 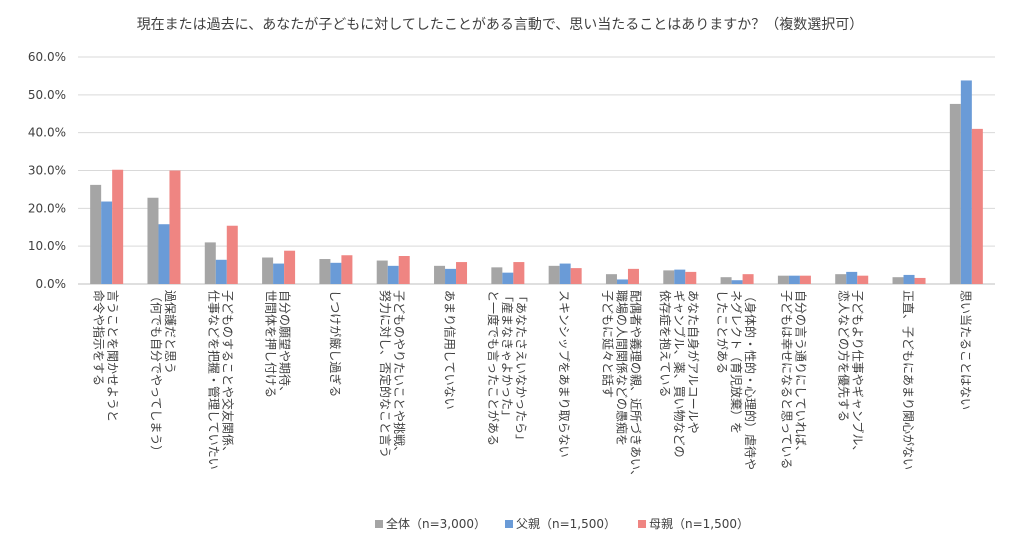 What do you see at coordinates (99, 338) in the screenshot?
I see `x-tick-label: 命令や指示をする` at bounding box center [99, 338].